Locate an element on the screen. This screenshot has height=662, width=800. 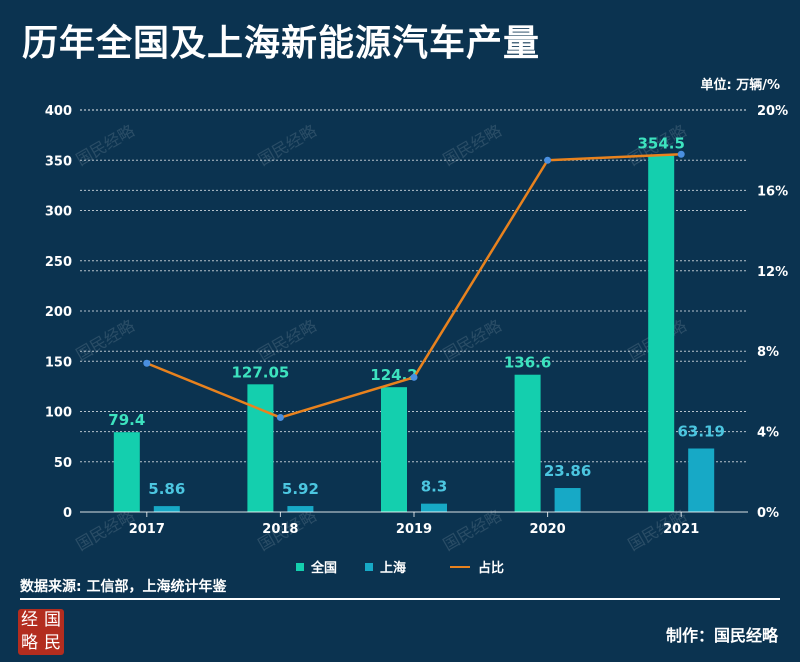
data-label-shanghai: 5.92 is located at coordinates (300, 489).